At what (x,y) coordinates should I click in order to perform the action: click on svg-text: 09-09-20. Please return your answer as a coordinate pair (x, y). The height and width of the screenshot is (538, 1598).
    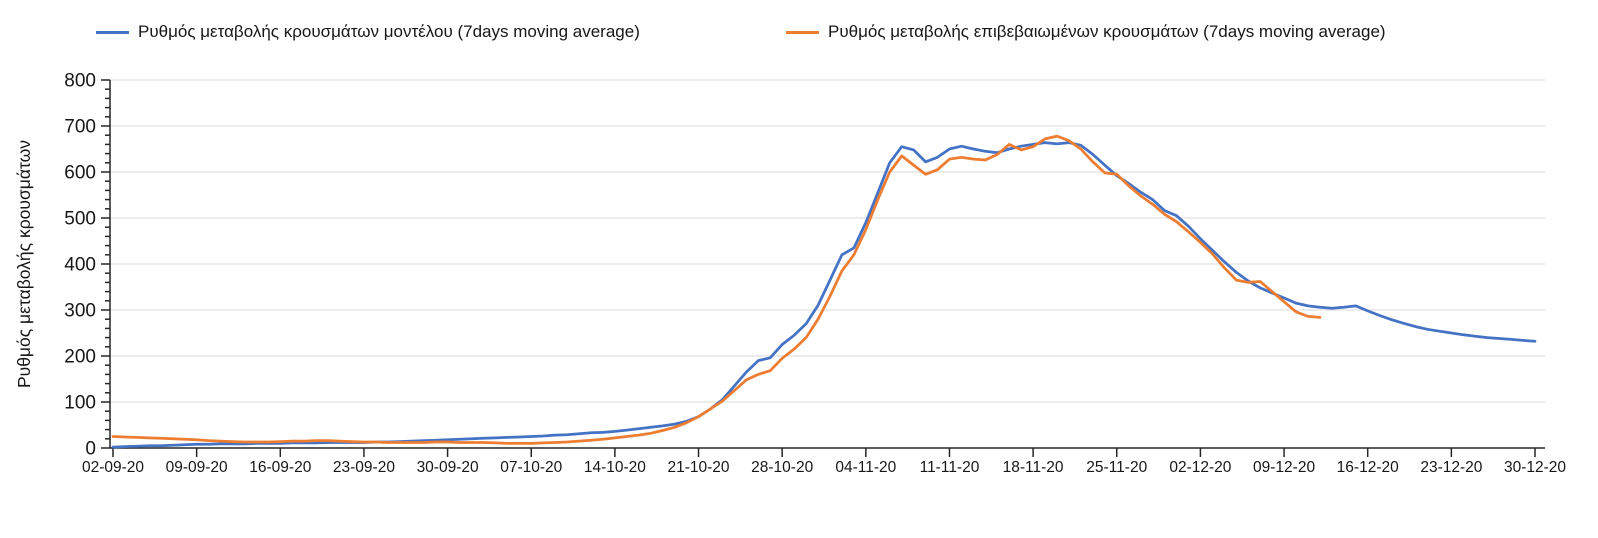
    Looking at the image, I should click on (197, 467).